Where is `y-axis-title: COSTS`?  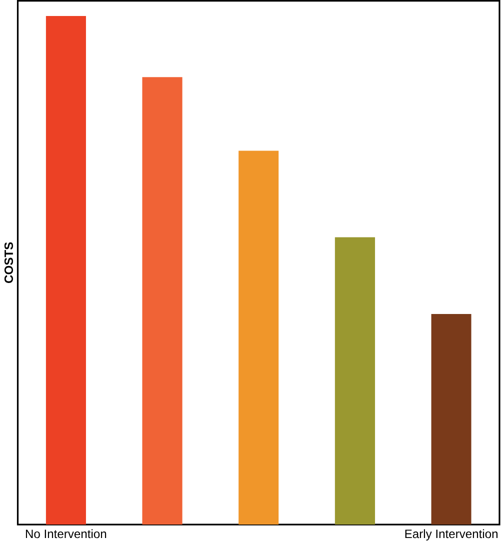
y-axis-title: COSTS is located at coordinates (9, 262).